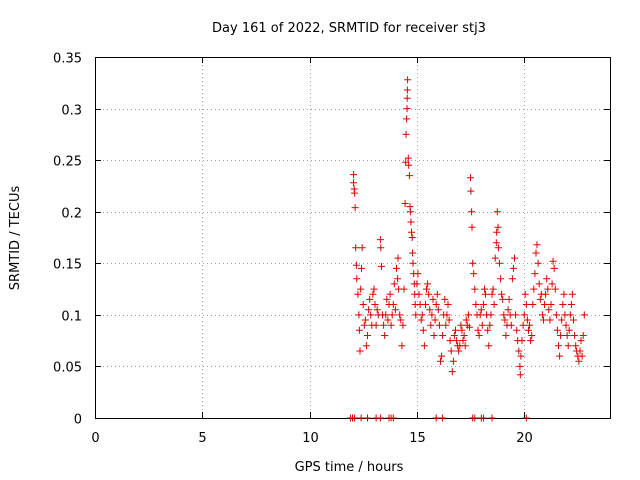 The image size is (640, 480). I want to click on y-tick-label: 0.35, so click(67, 59).